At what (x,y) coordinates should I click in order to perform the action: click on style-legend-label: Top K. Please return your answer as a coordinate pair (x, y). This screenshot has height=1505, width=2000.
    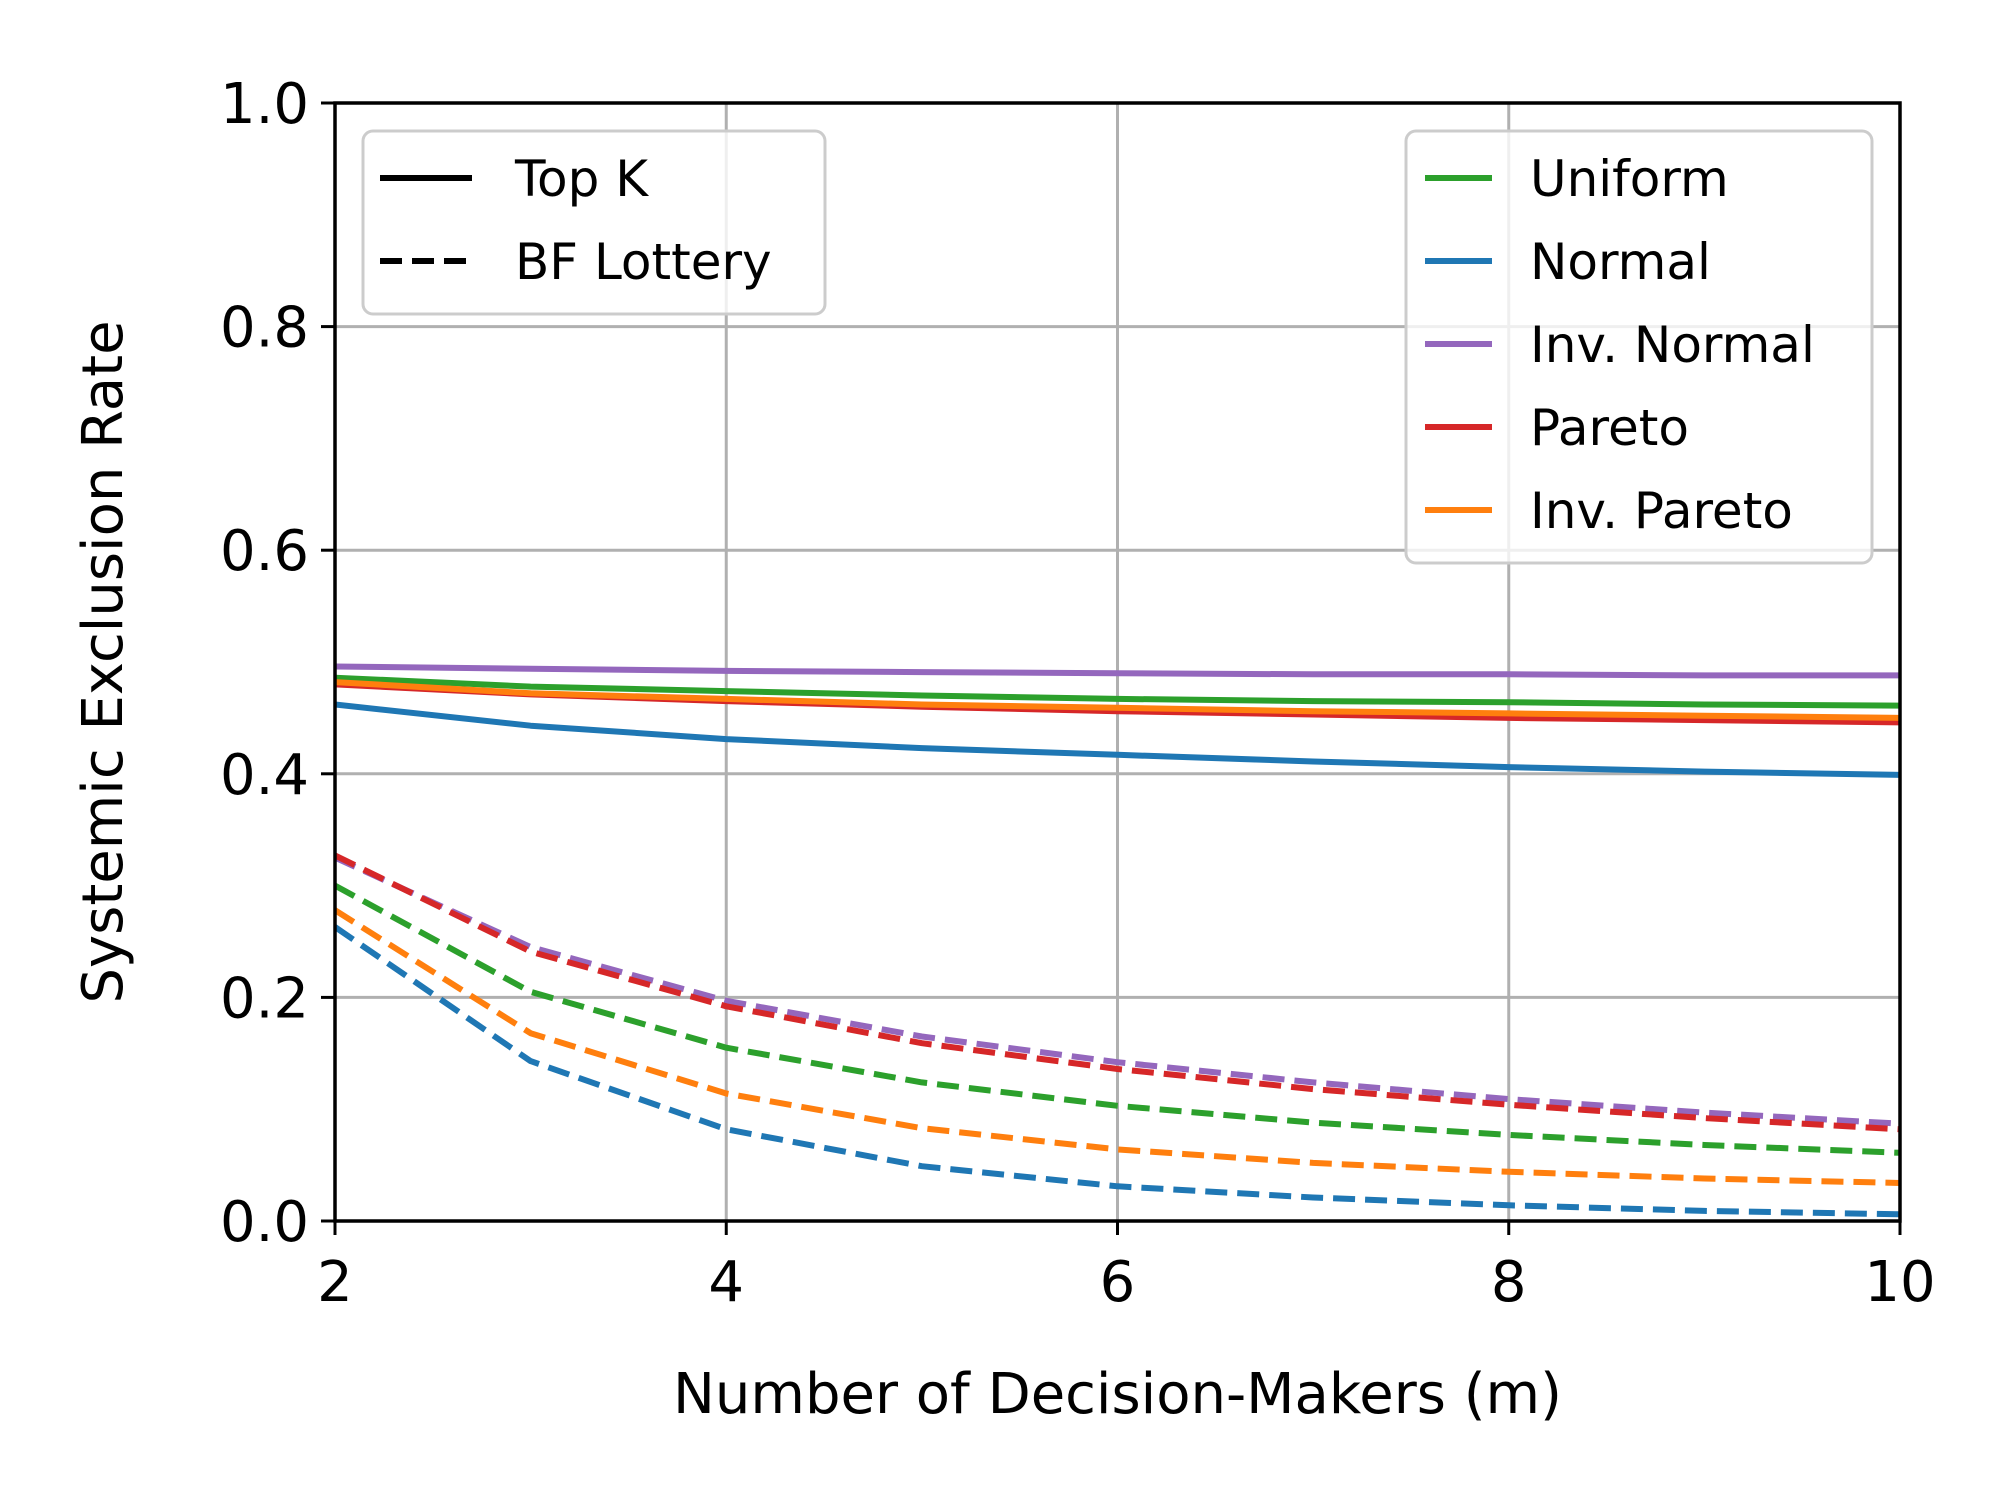
    Looking at the image, I should click on (581, 179).